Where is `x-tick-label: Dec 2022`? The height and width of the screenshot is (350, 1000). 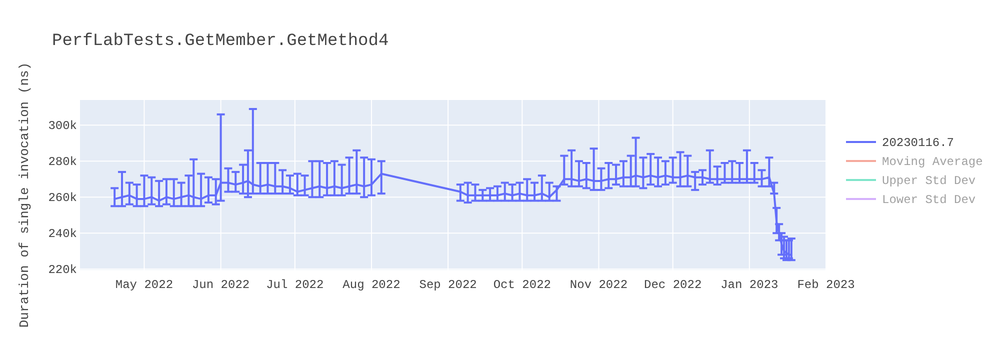 x-tick-label: Dec 2022 is located at coordinates (673, 285).